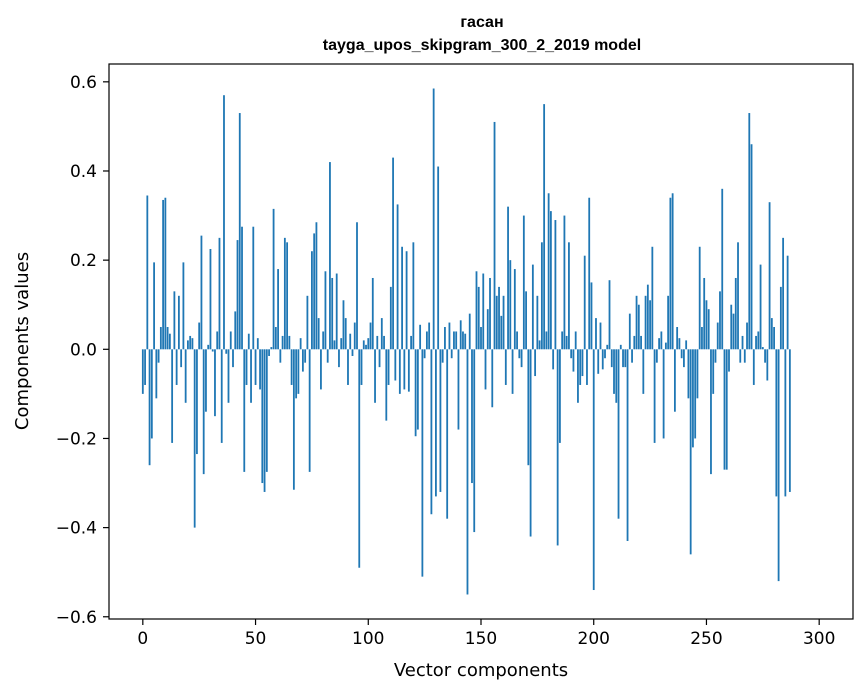  Describe the element at coordinates (368, 639) in the screenshot. I see `x-tick-label: 100` at that location.